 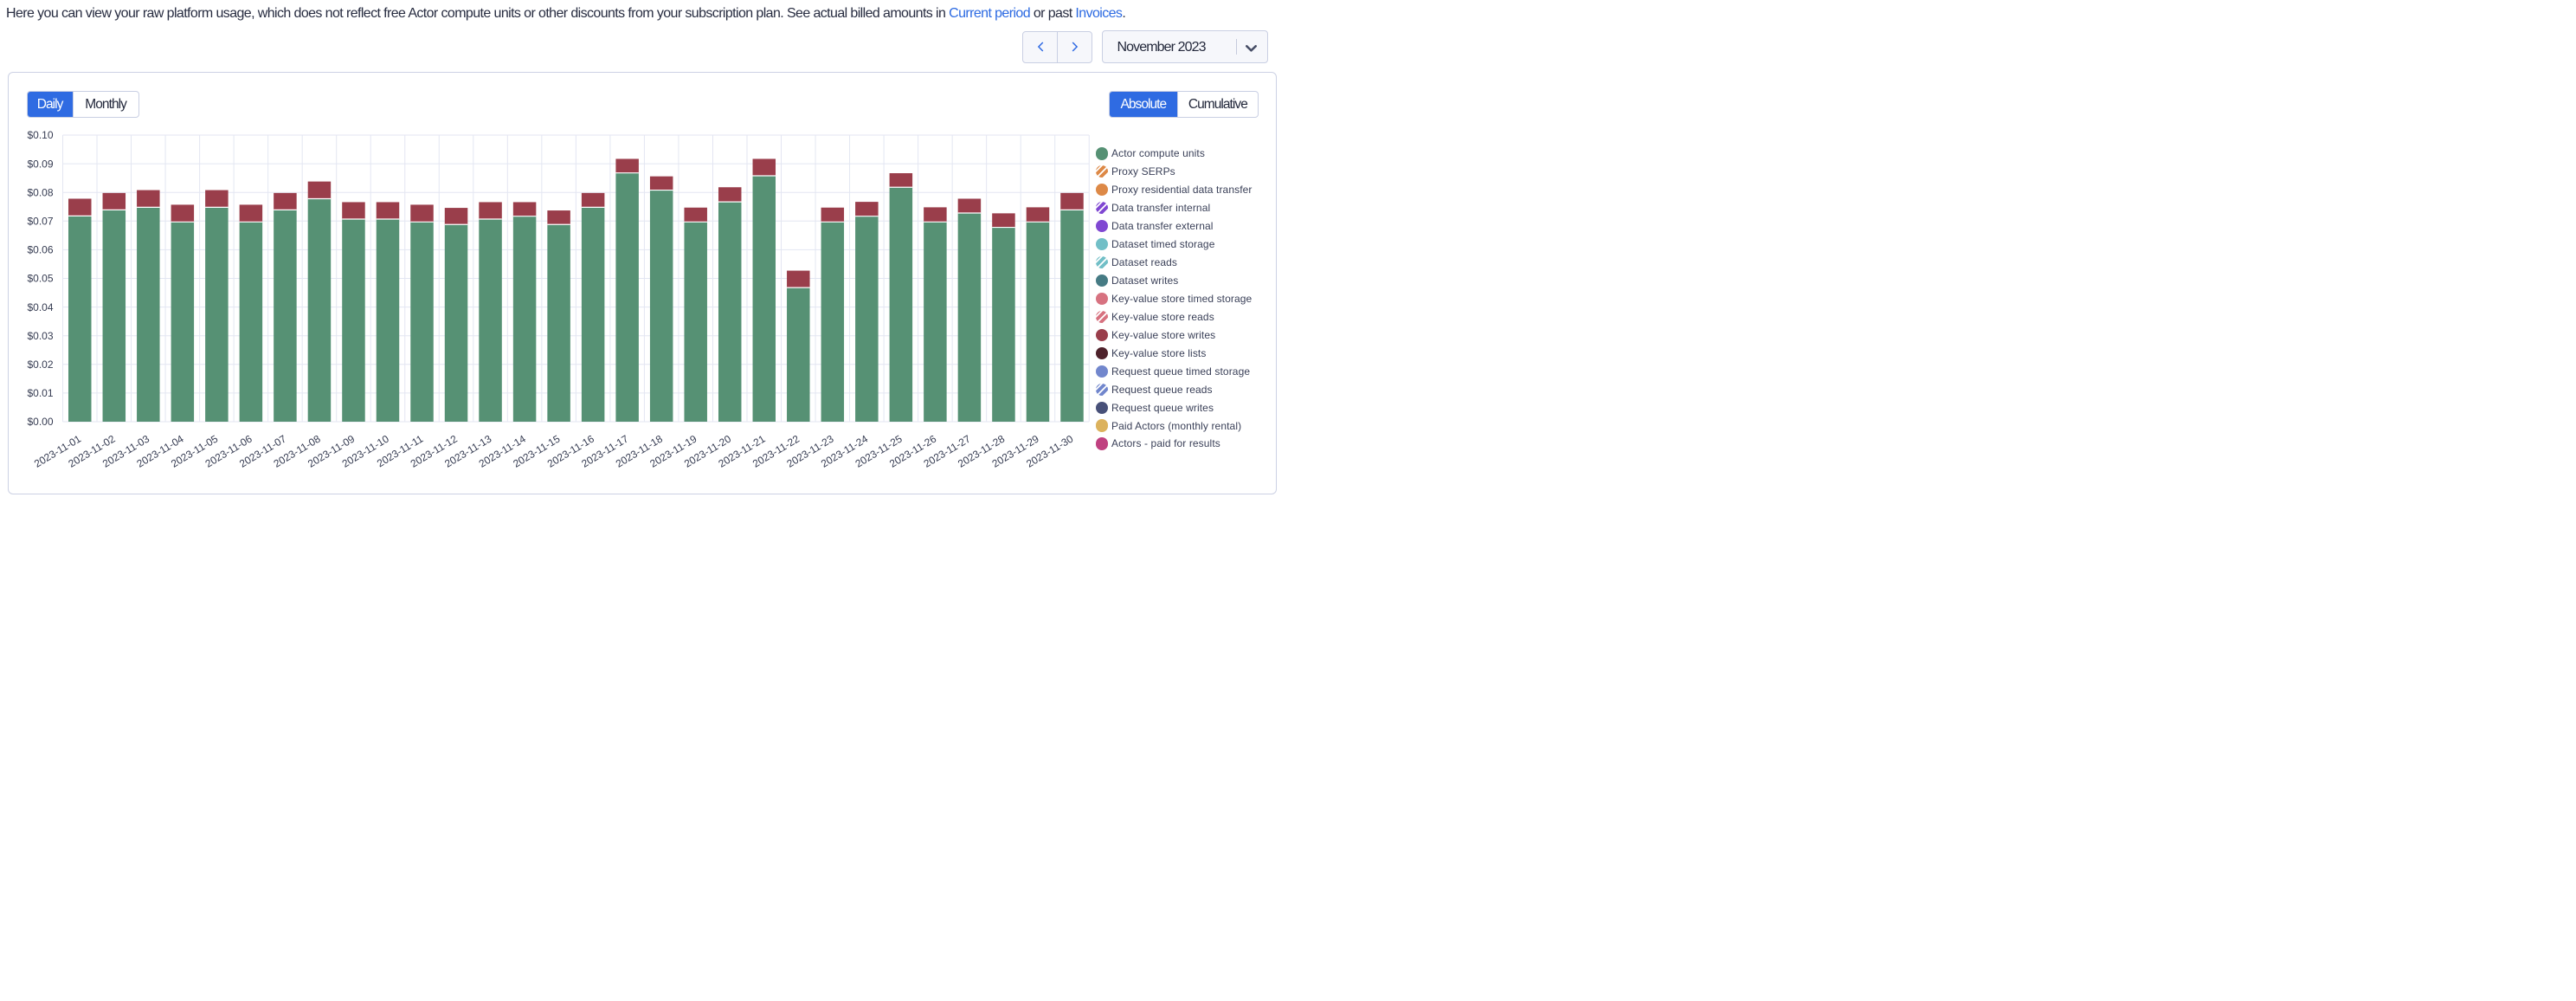 What do you see at coordinates (40, 164) in the screenshot?
I see `svg-text: $0.09` at bounding box center [40, 164].